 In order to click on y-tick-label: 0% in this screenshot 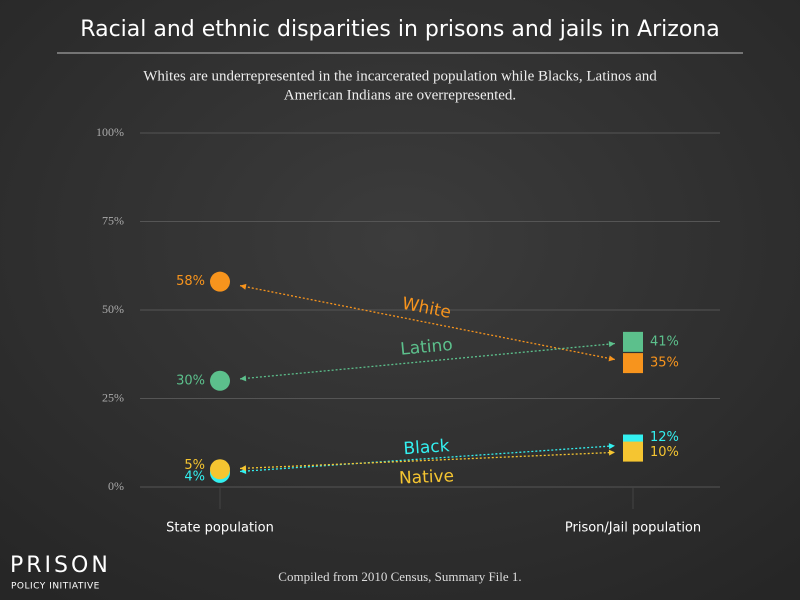, I will do `click(116, 486)`.